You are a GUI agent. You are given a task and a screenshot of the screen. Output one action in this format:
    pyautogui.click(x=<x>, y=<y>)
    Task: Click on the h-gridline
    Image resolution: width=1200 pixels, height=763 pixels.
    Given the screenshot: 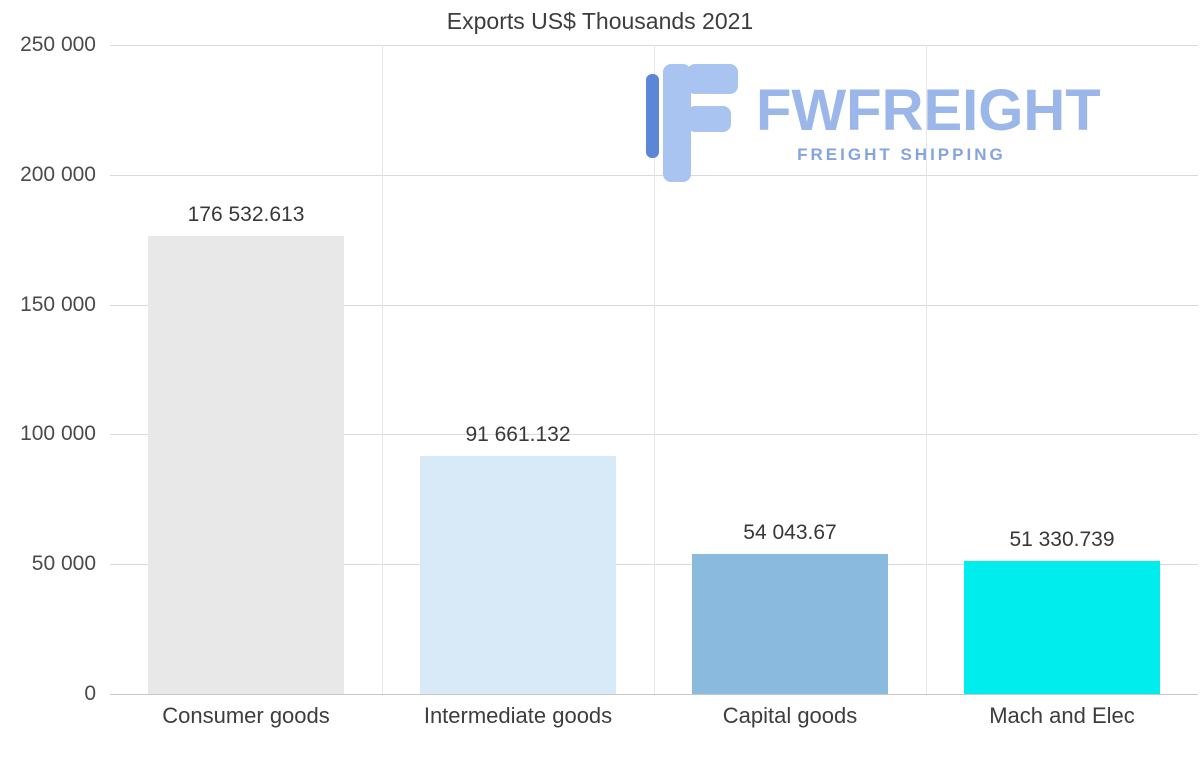 What is the action you would take?
    pyautogui.click(x=654, y=694)
    